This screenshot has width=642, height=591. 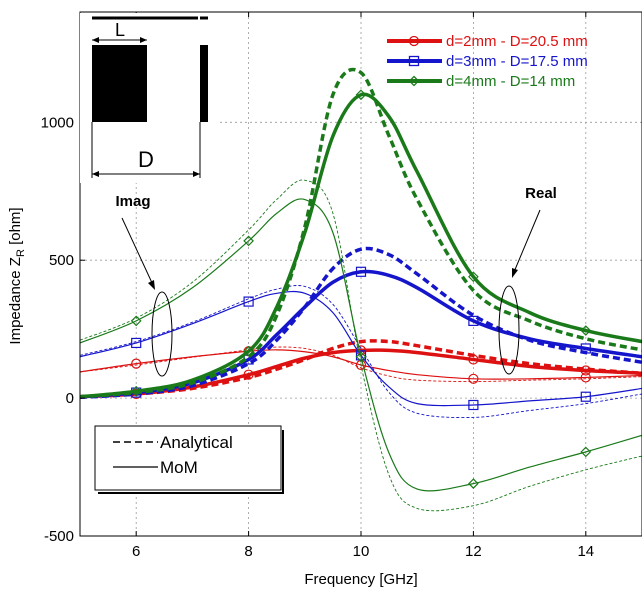 I want to click on legend-label-2: d=3mm - D=17.5 mm, so click(x=517, y=61).